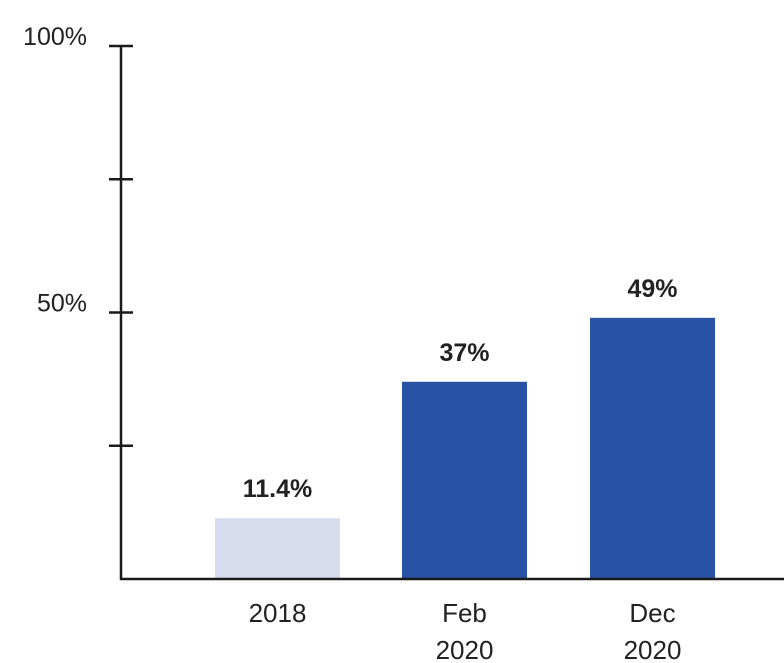  I want to click on x-tick-label-1-0: Feb, so click(464, 613).